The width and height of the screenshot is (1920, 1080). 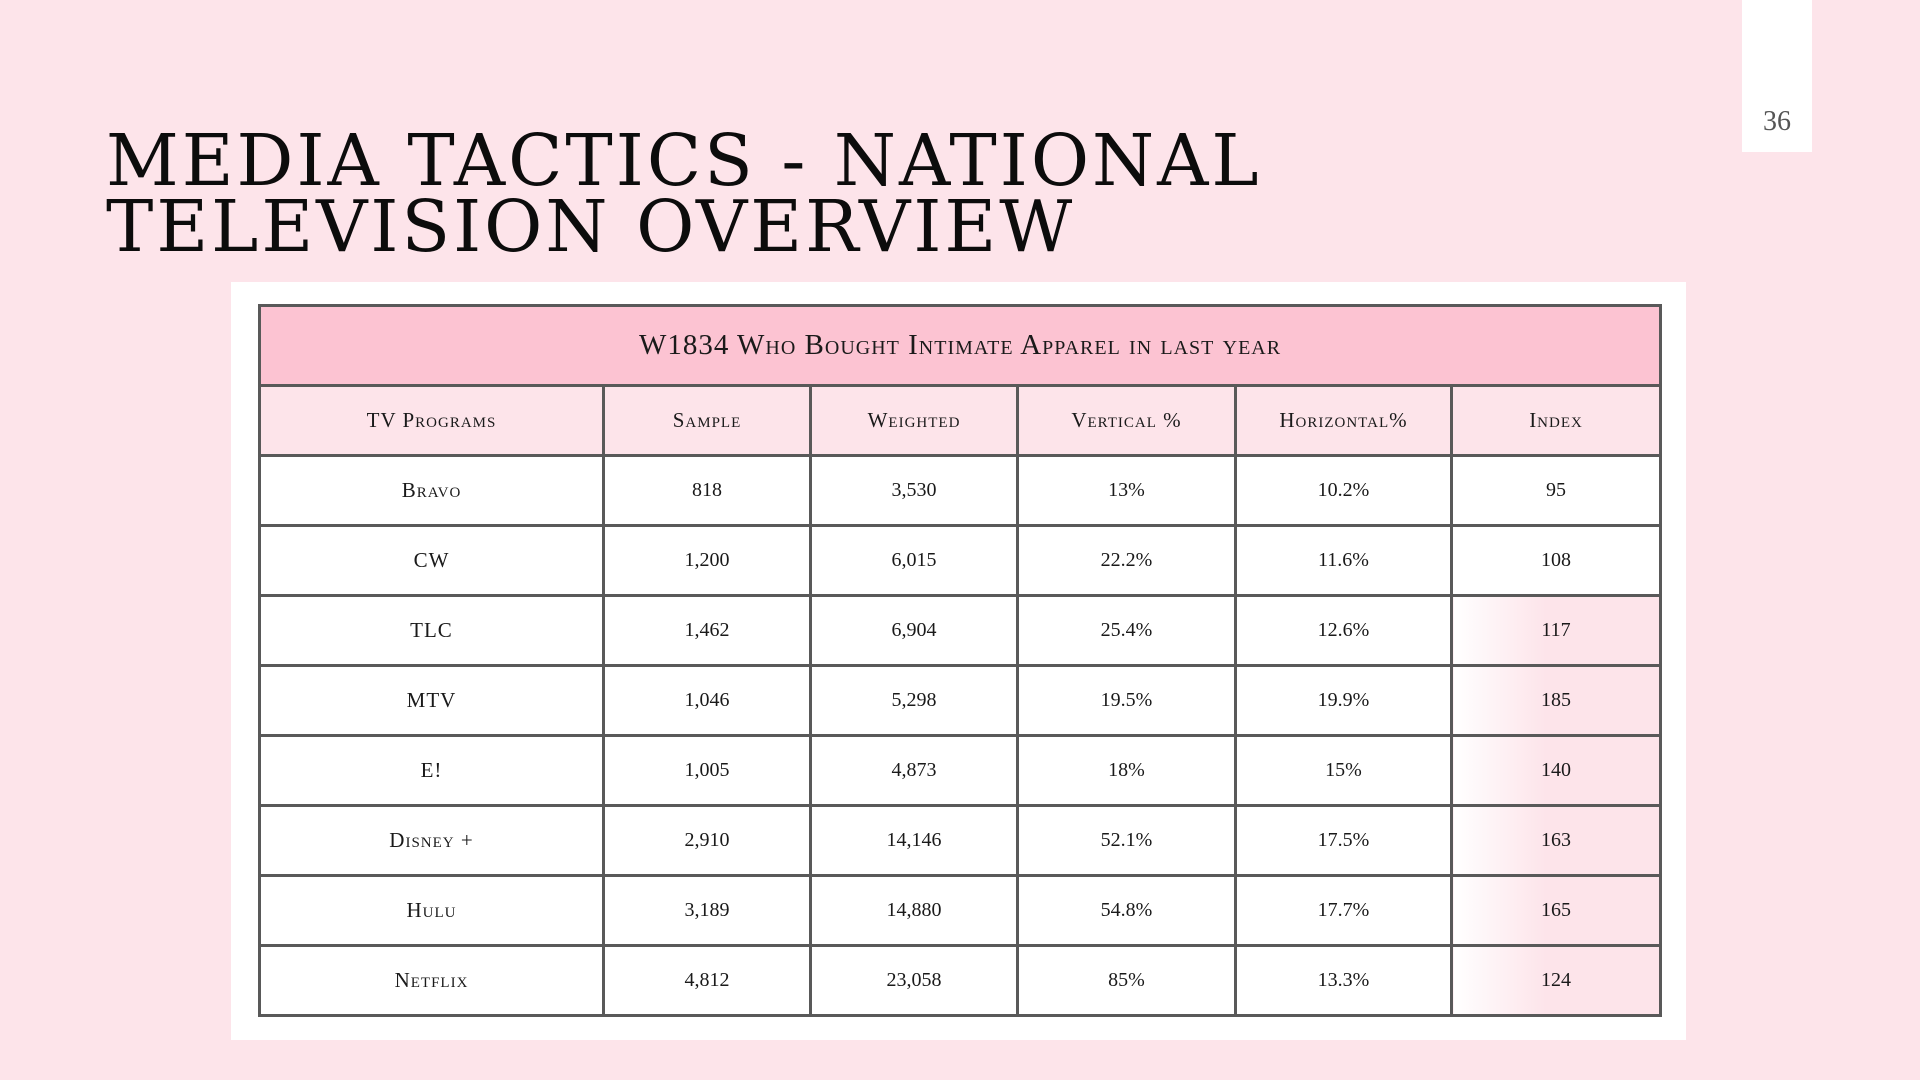 What do you see at coordinates (1556, 490) in the screenshot?
I see `index-value: 95` at bounding box center [1556, 490].